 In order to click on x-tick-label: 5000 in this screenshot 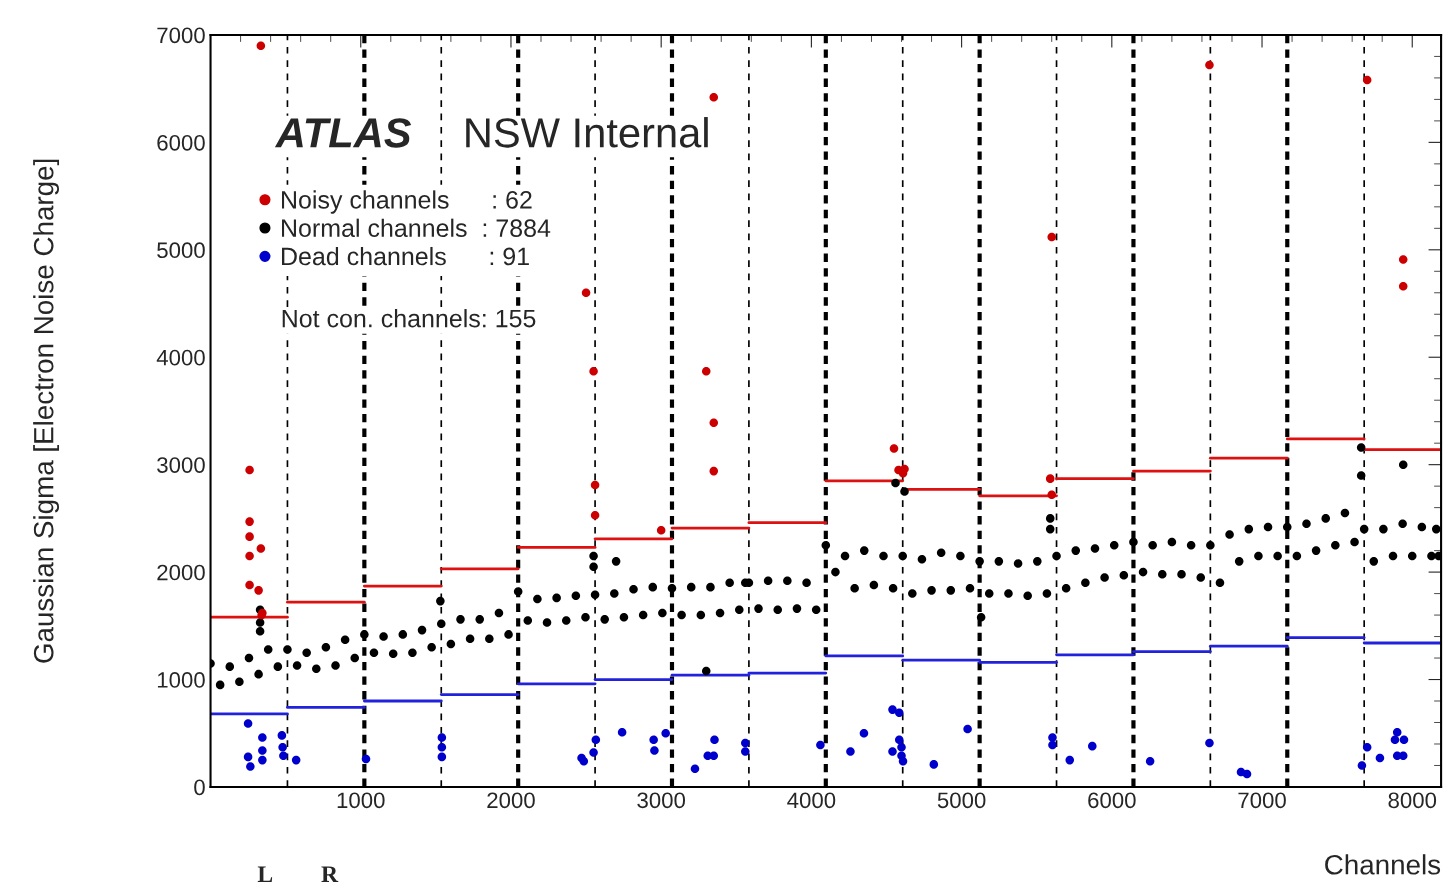, I will do `click(961, 800)`.